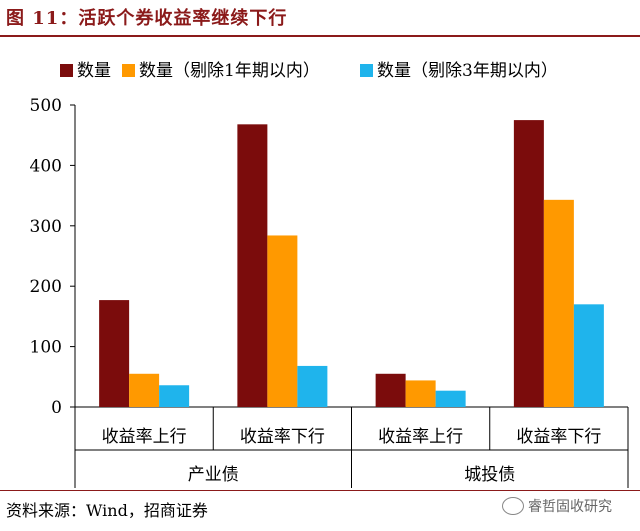 The width and height of the screenshot is (640, 531). Describe the element at coordinates (213, 475) in the screenshot. I see `group-label: 产业债` at that location.